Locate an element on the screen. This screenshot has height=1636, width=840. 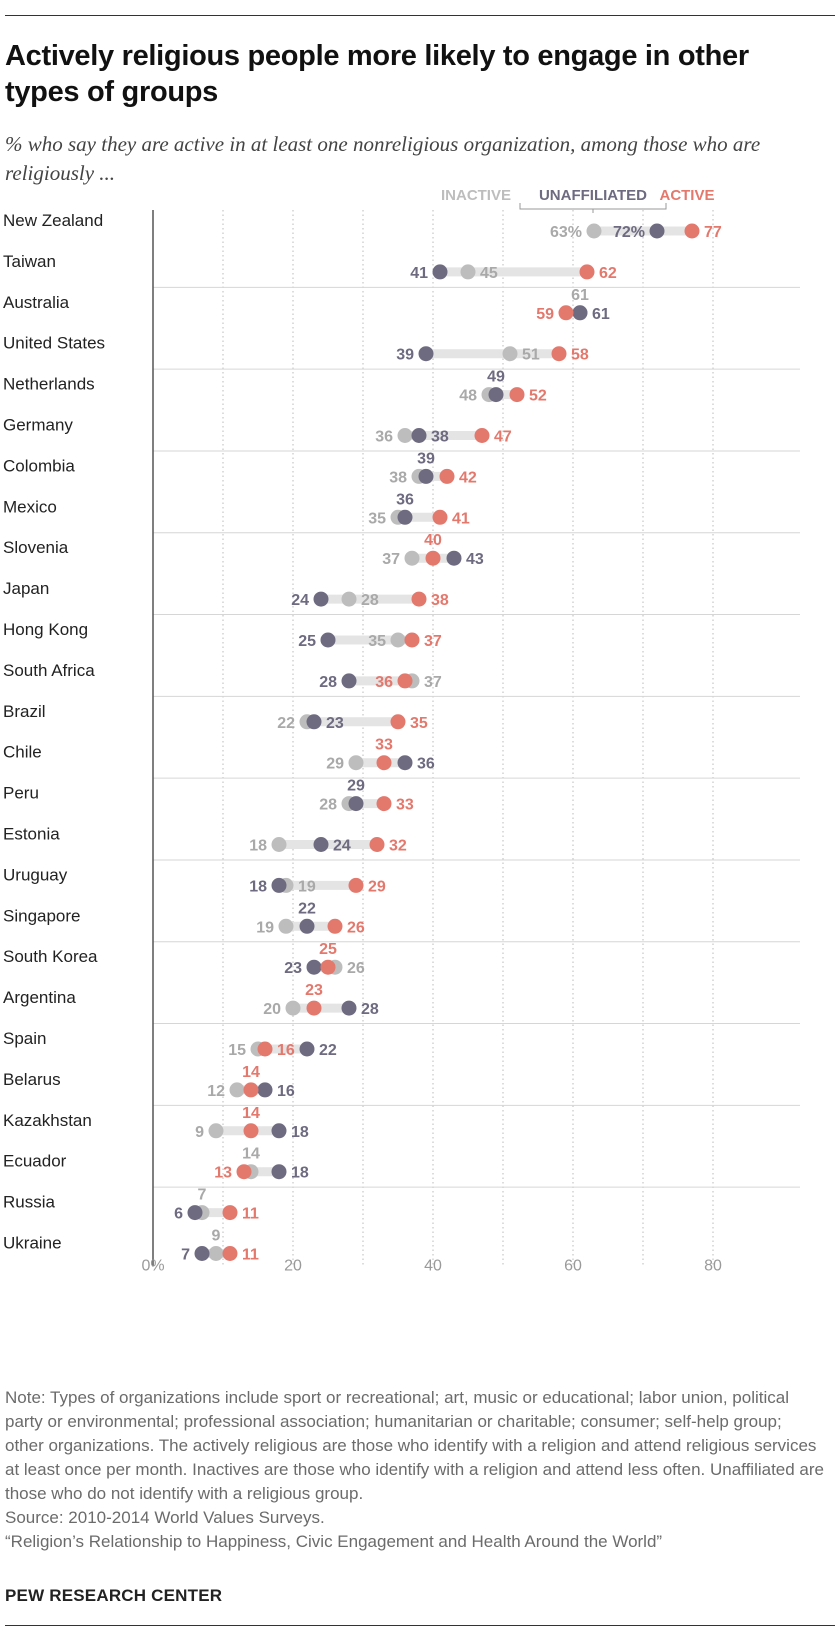
row-germany: Germany 36 38 47 is located at coordinates (257, 431).